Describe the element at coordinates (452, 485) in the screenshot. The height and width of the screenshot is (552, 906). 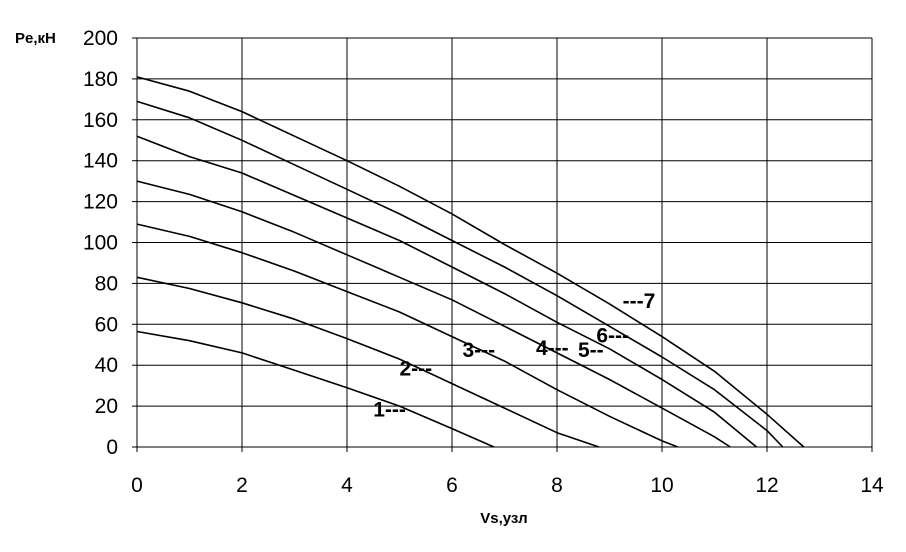
I see `x-tick-label: 6` at that location.